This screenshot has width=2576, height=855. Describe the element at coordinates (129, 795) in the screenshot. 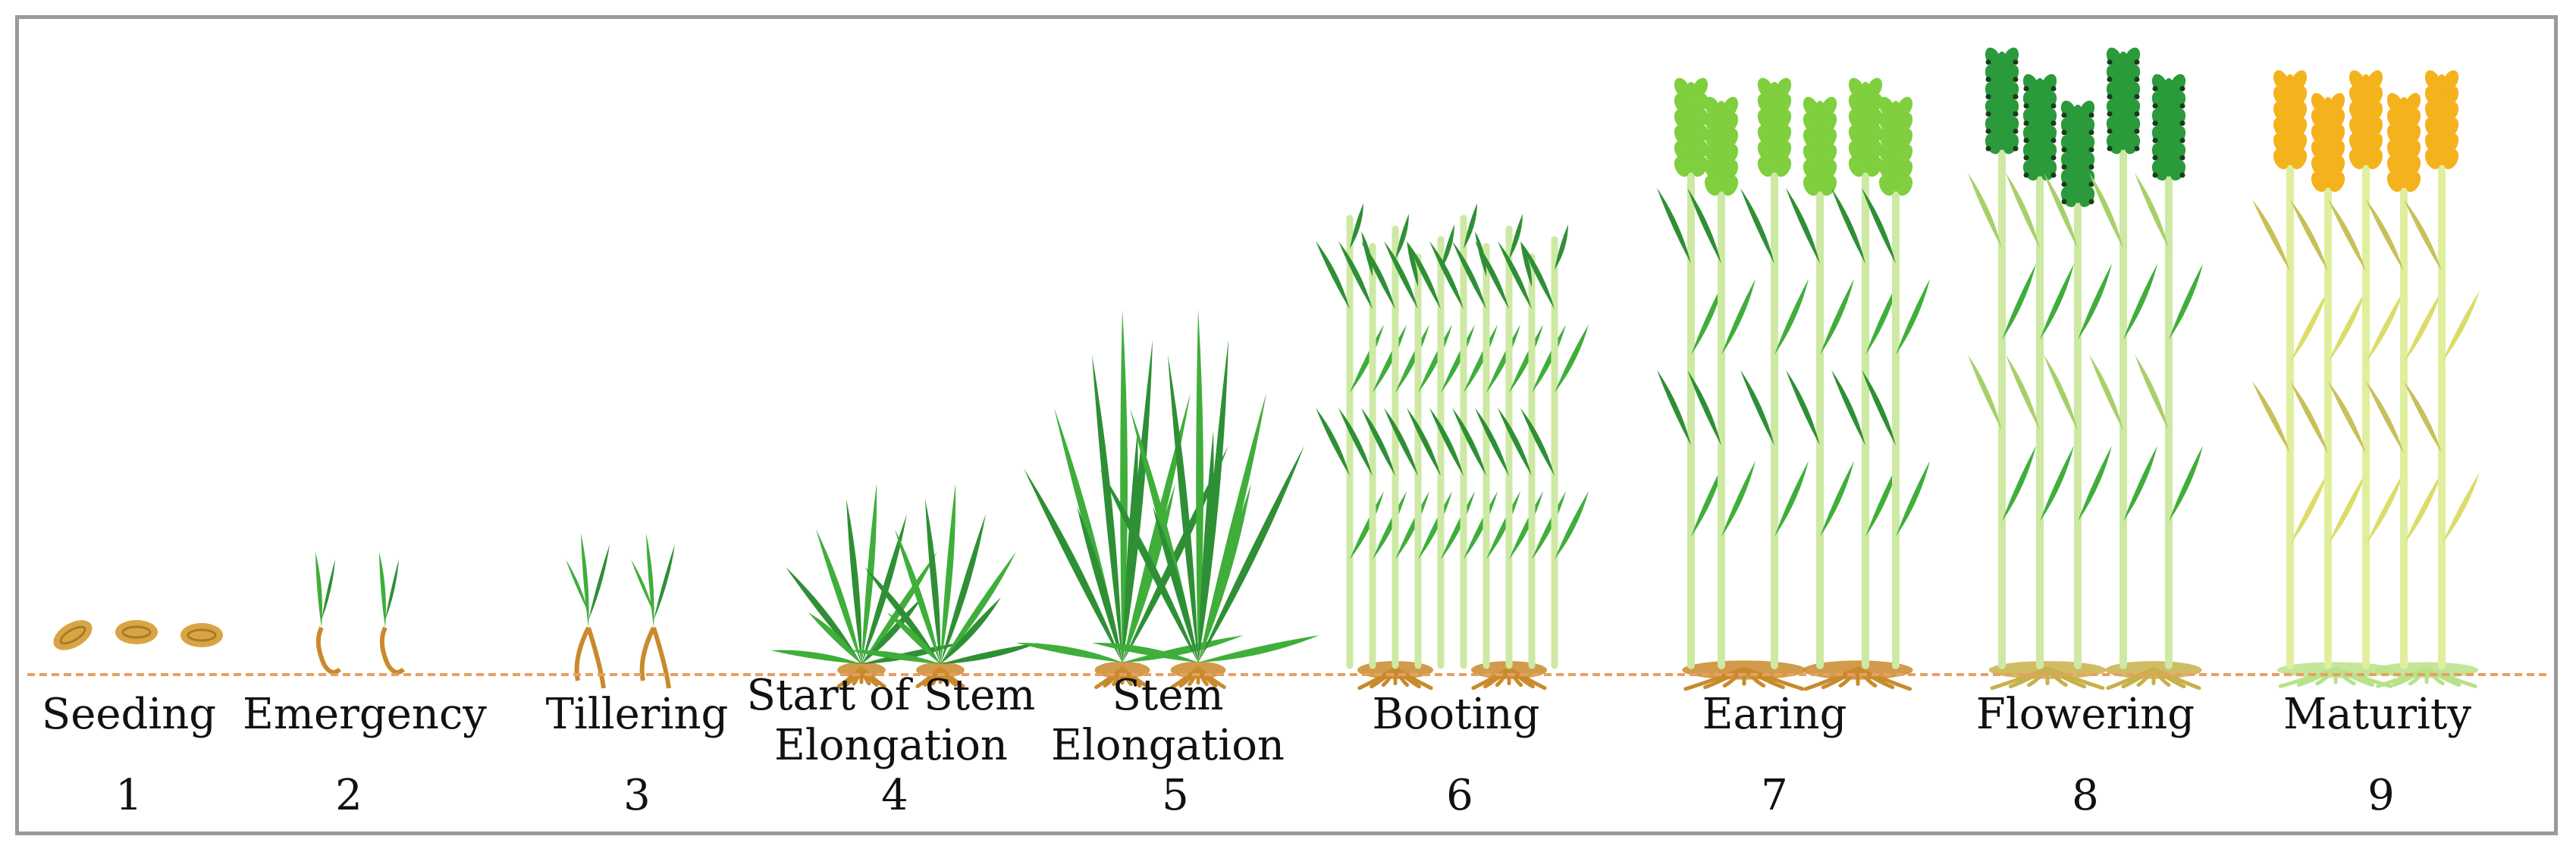

I see `stage-number-1: 1` at that location.